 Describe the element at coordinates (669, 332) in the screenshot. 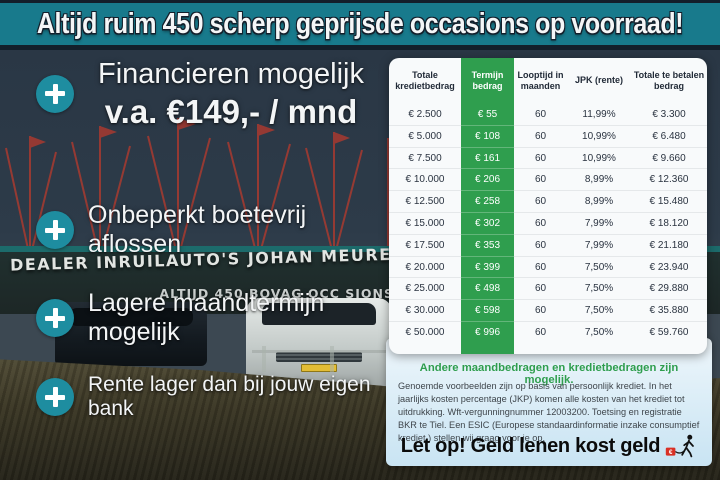

I see `table-cell: € 59.760` at that location.